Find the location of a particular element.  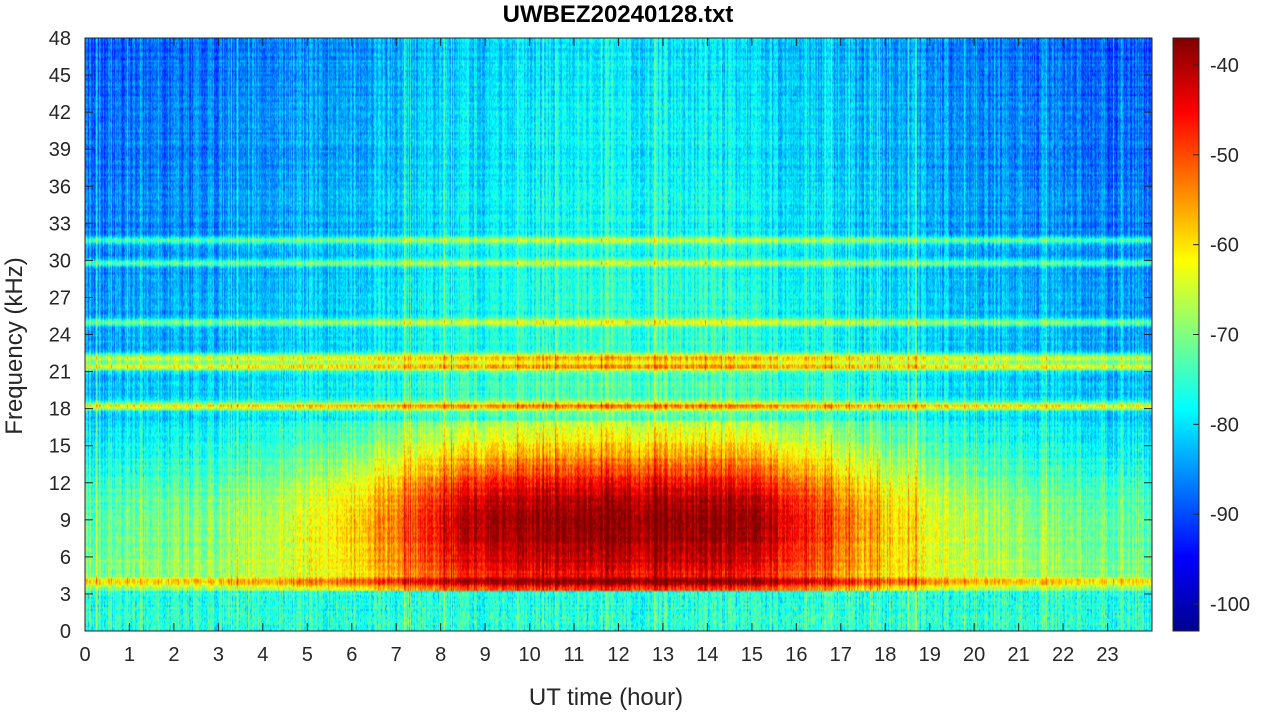

x-tick-label: 16 is located at coordinates (796, 655).